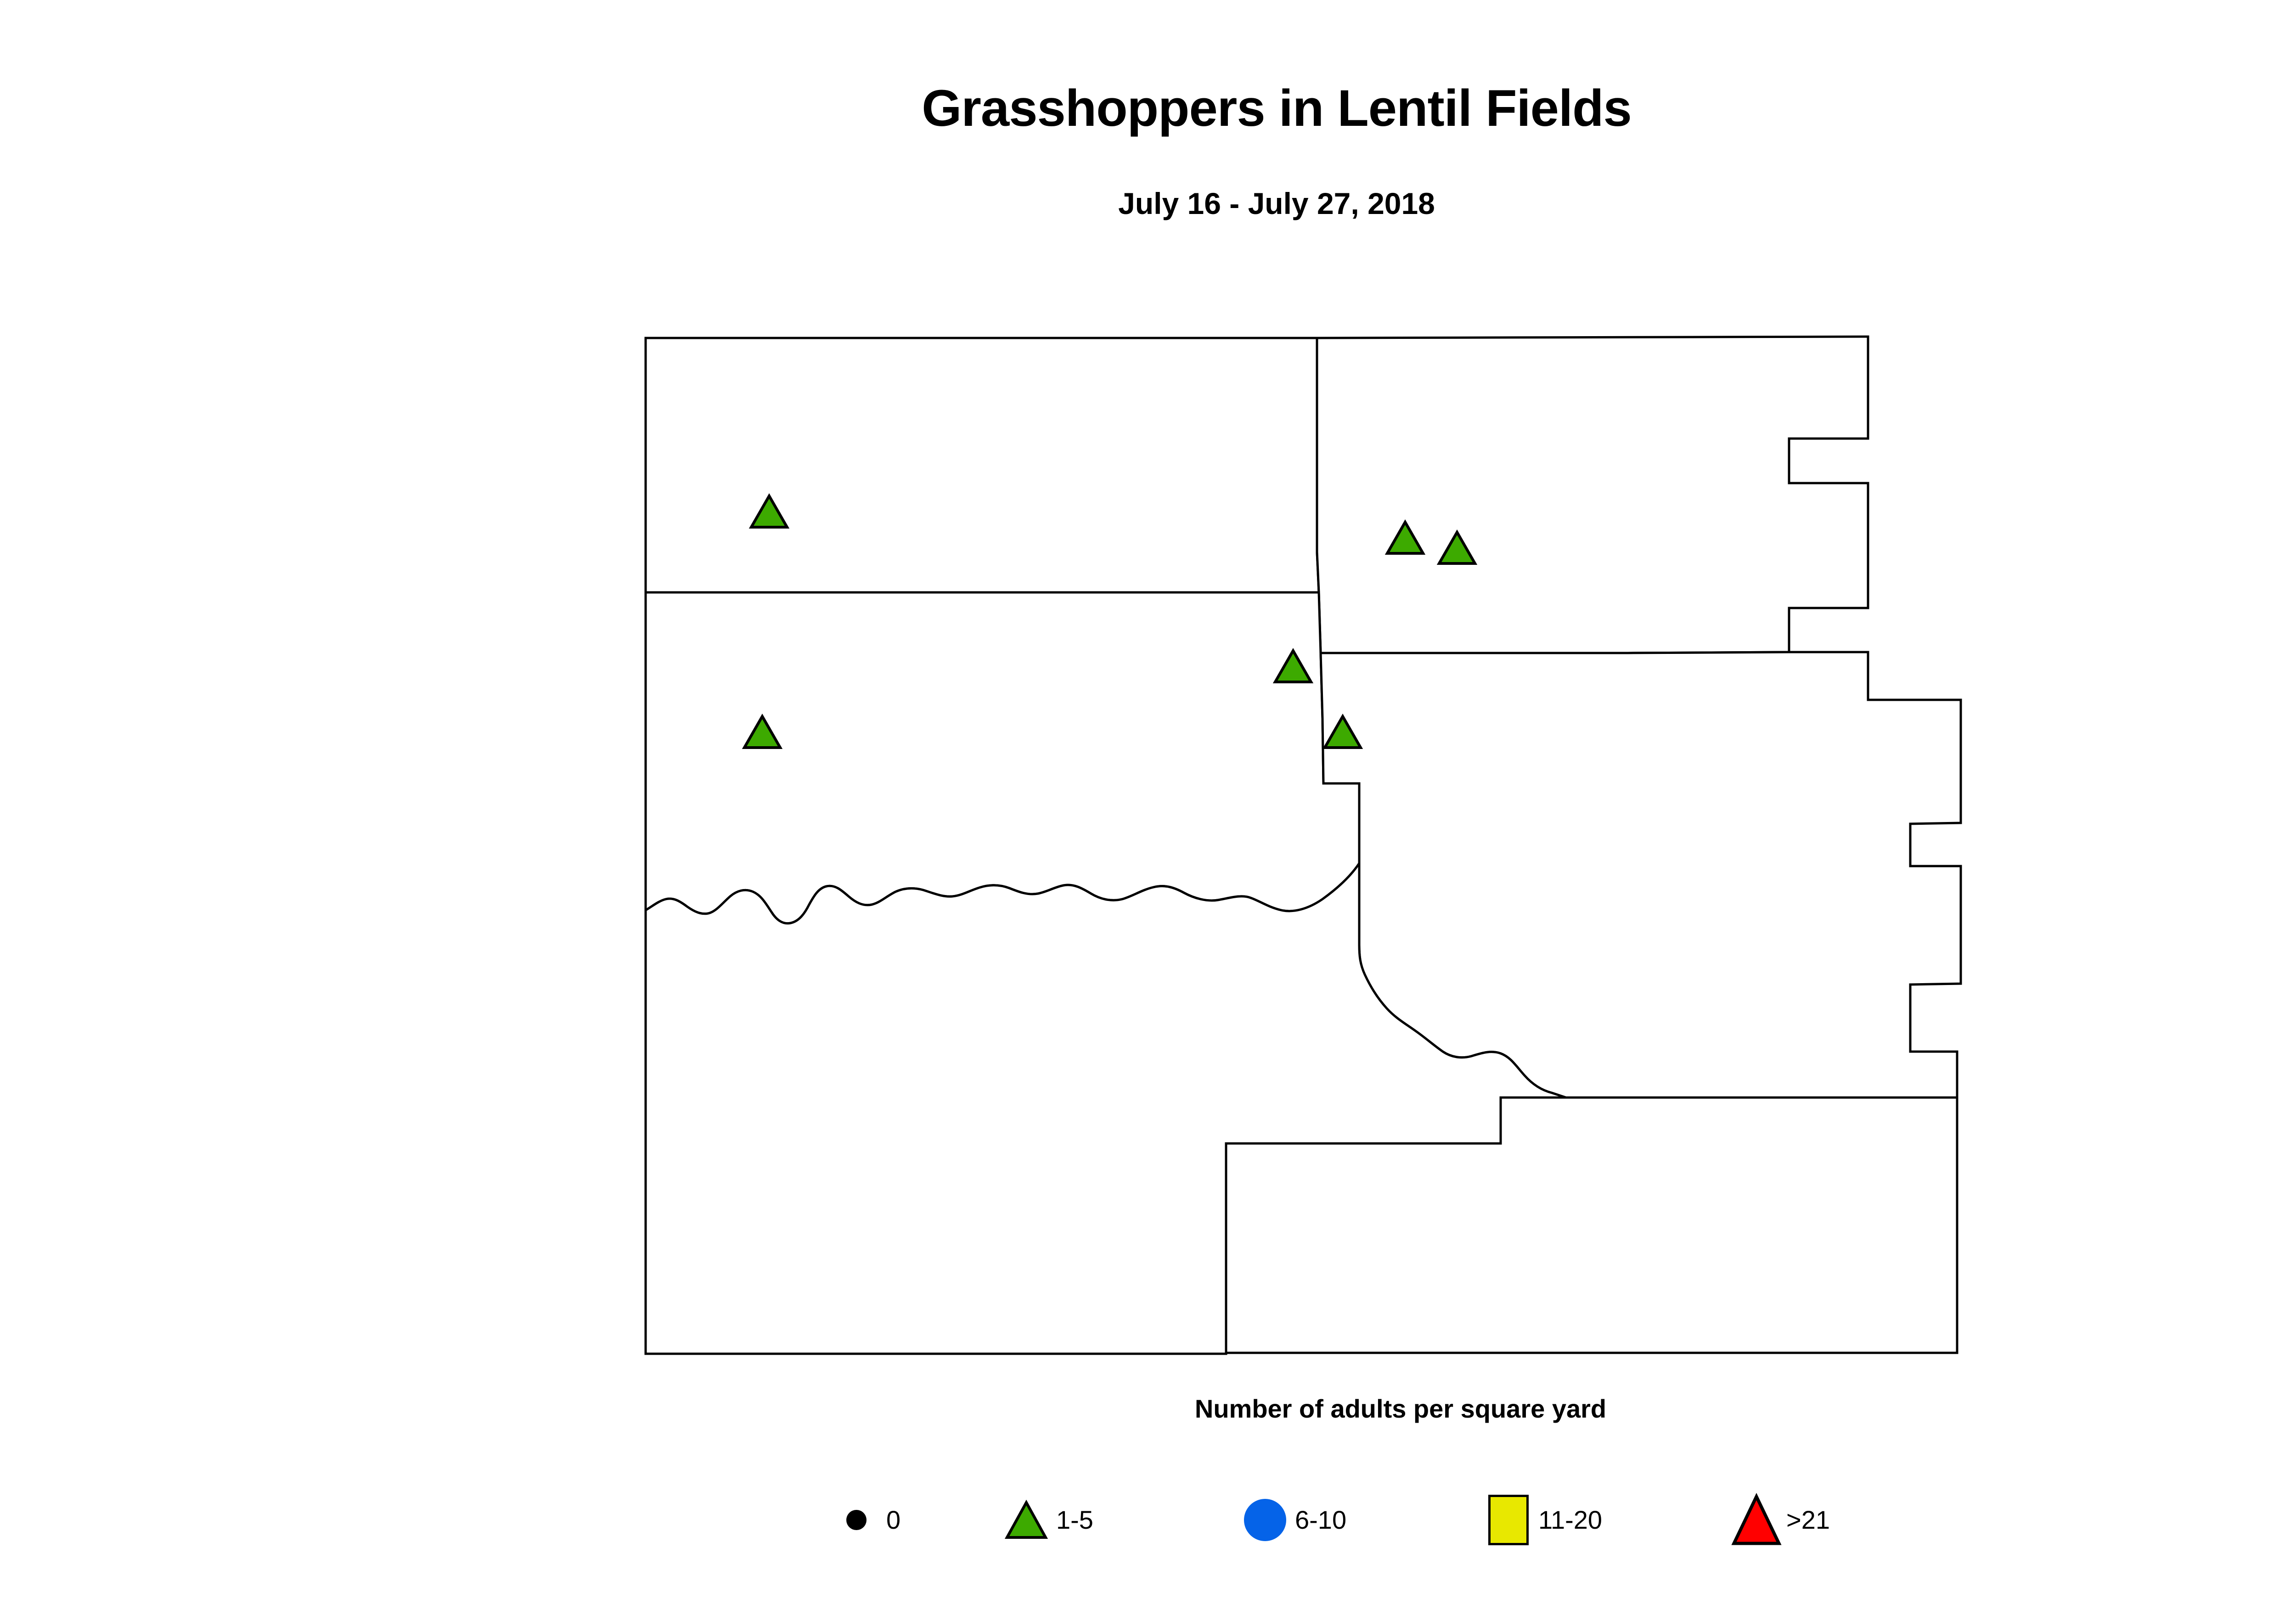  What do you see at coordinates (1003, 758) in the screenshot?
I see `county-central-west` at bounding box center [1003, 758].